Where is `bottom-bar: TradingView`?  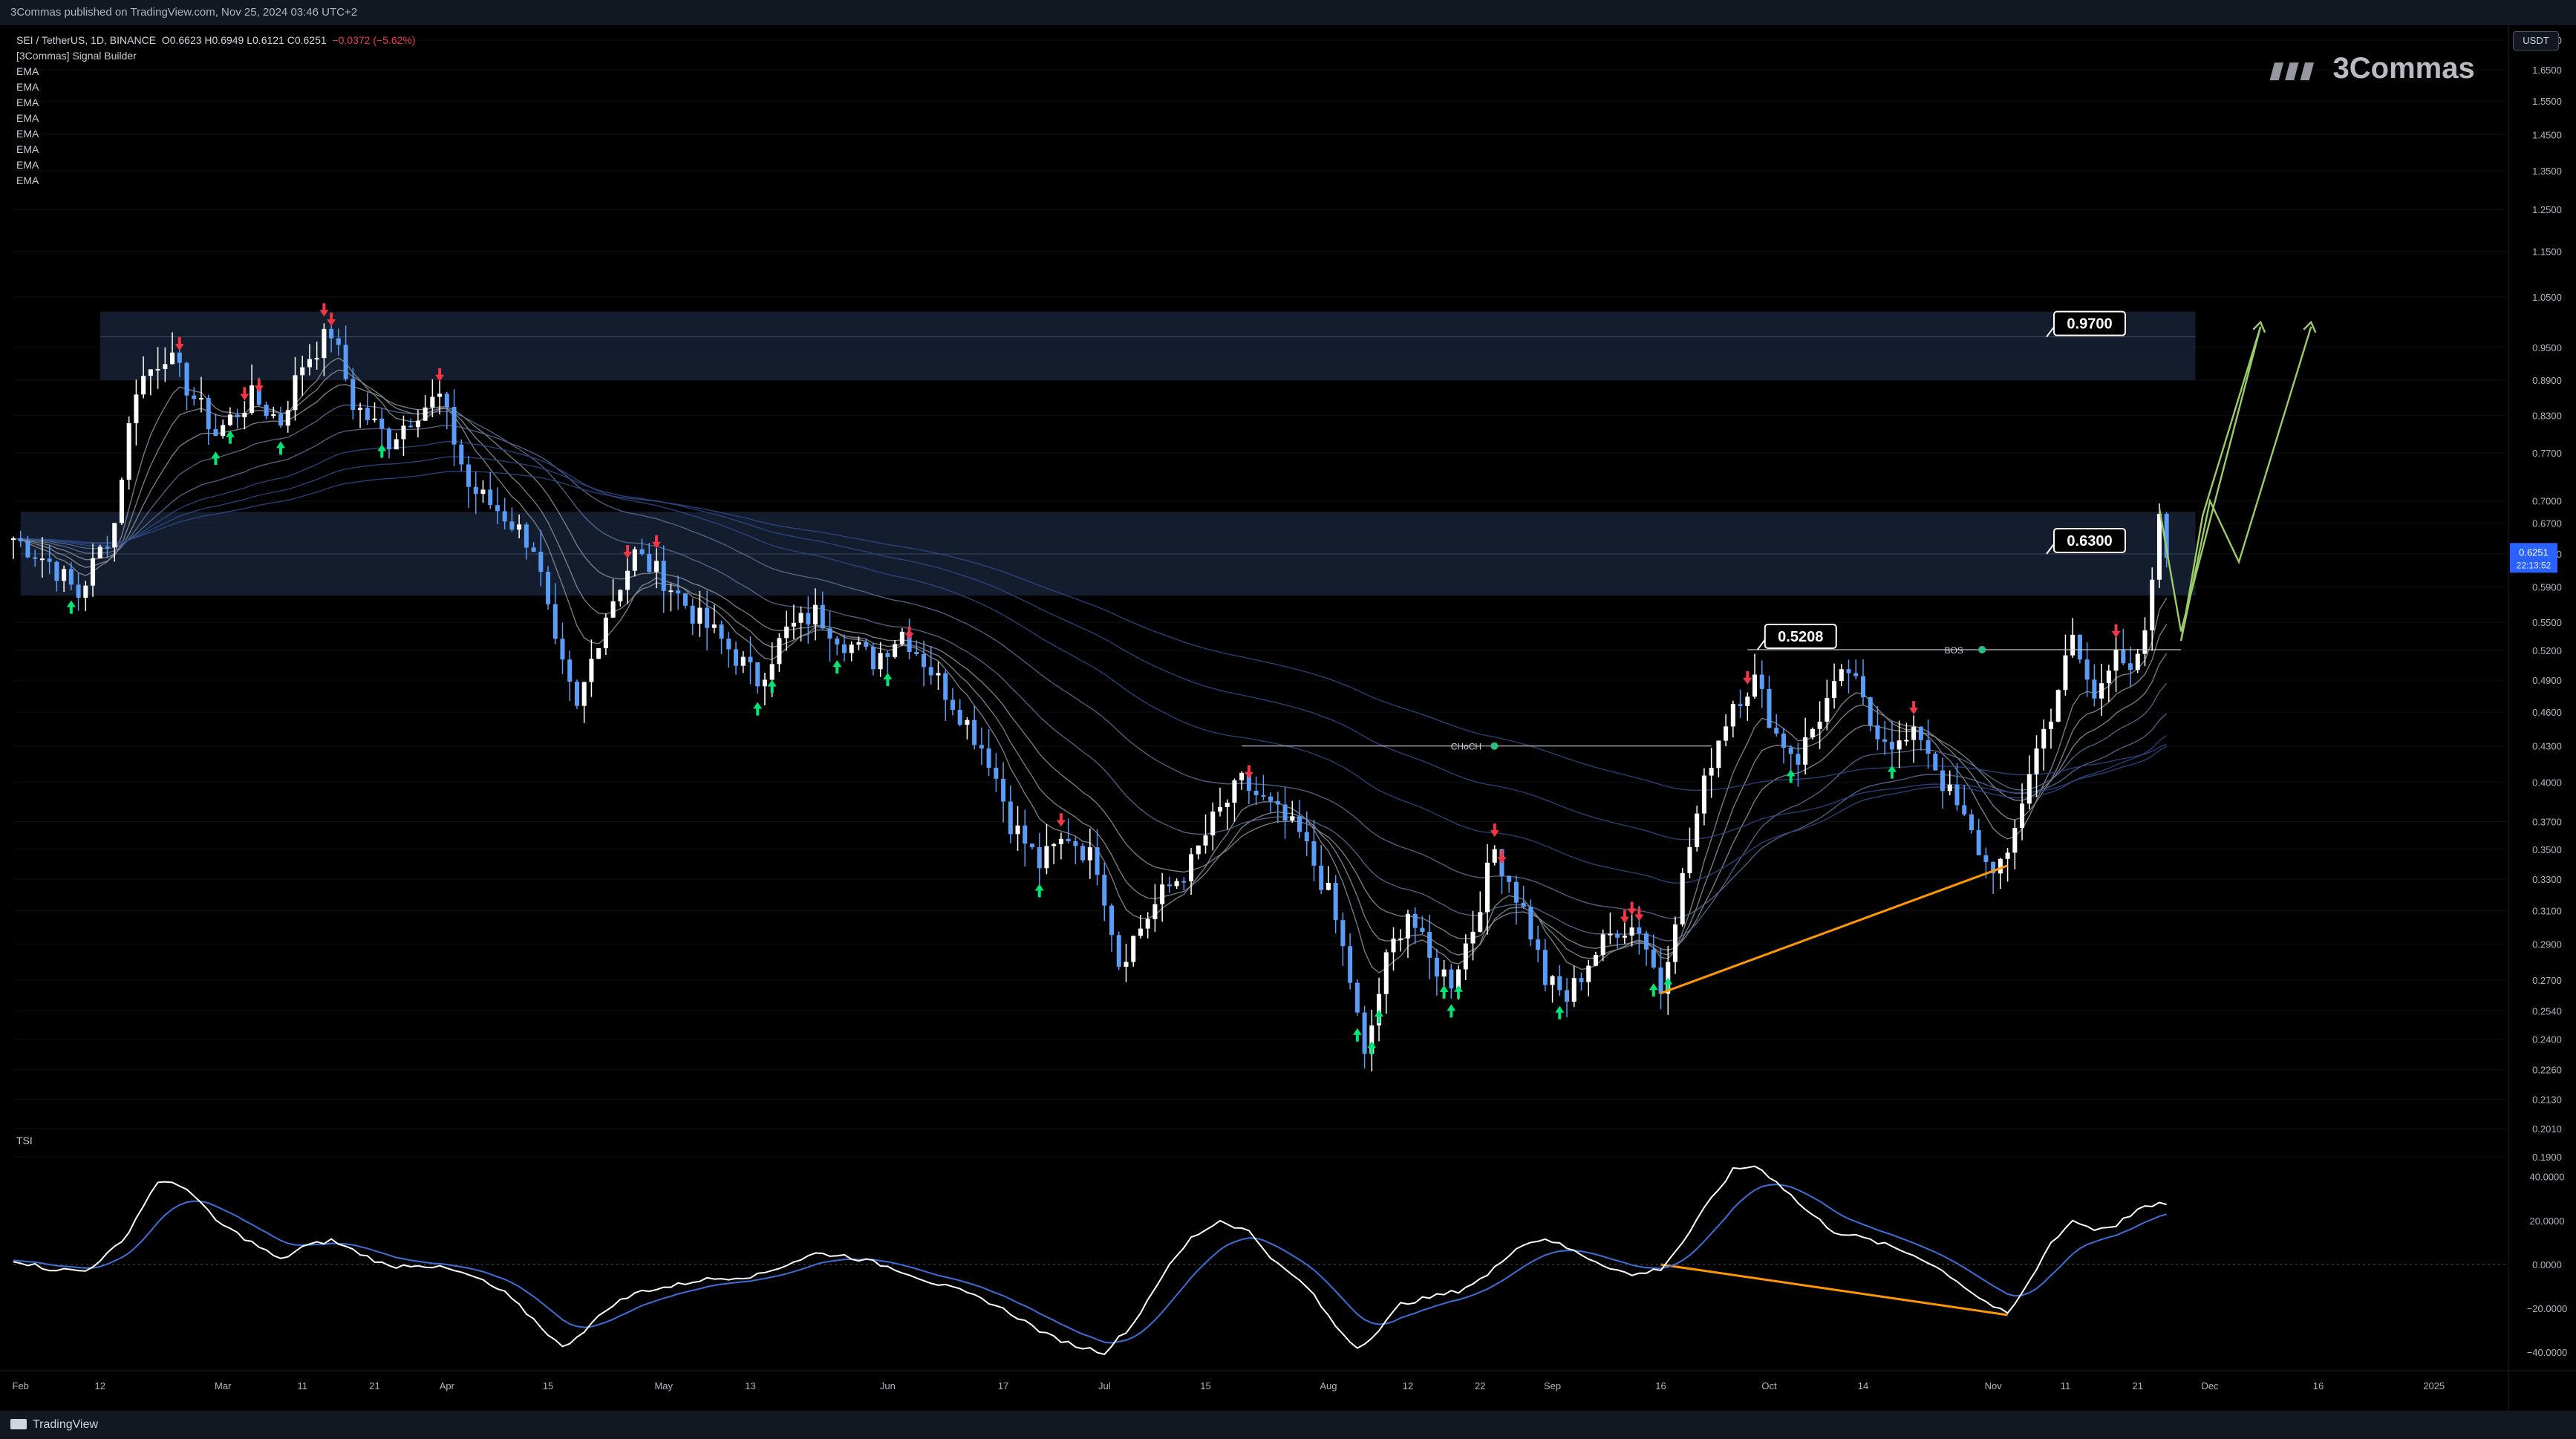 bottom-bar: TradingView is located at coordinates (1288, 1425).